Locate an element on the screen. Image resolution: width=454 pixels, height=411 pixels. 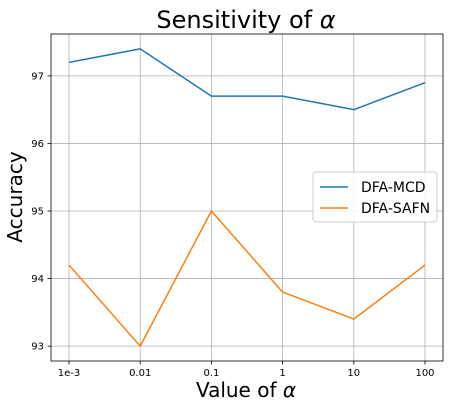
x-tick-label: 0.01 is located at coordinates (140, 373).